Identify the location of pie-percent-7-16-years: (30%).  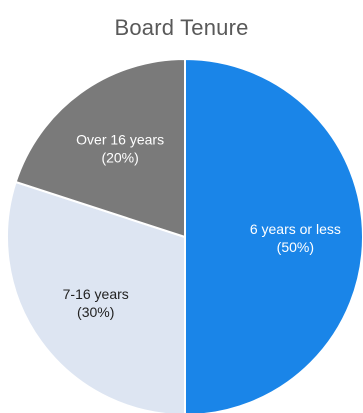
(95, 312).